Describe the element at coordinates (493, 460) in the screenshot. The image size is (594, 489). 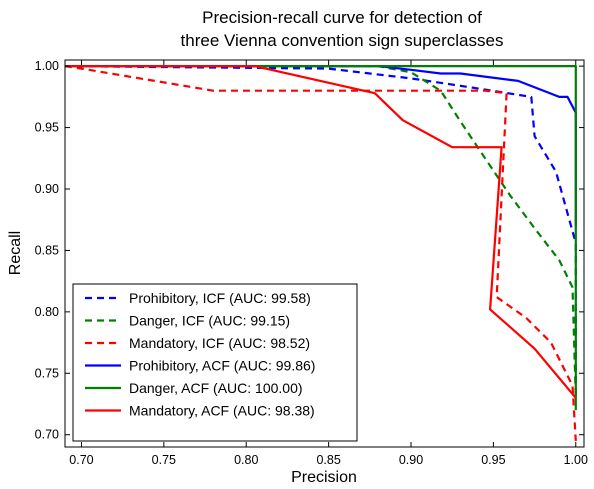
I see `x-tick-label: 0.95` at that location.